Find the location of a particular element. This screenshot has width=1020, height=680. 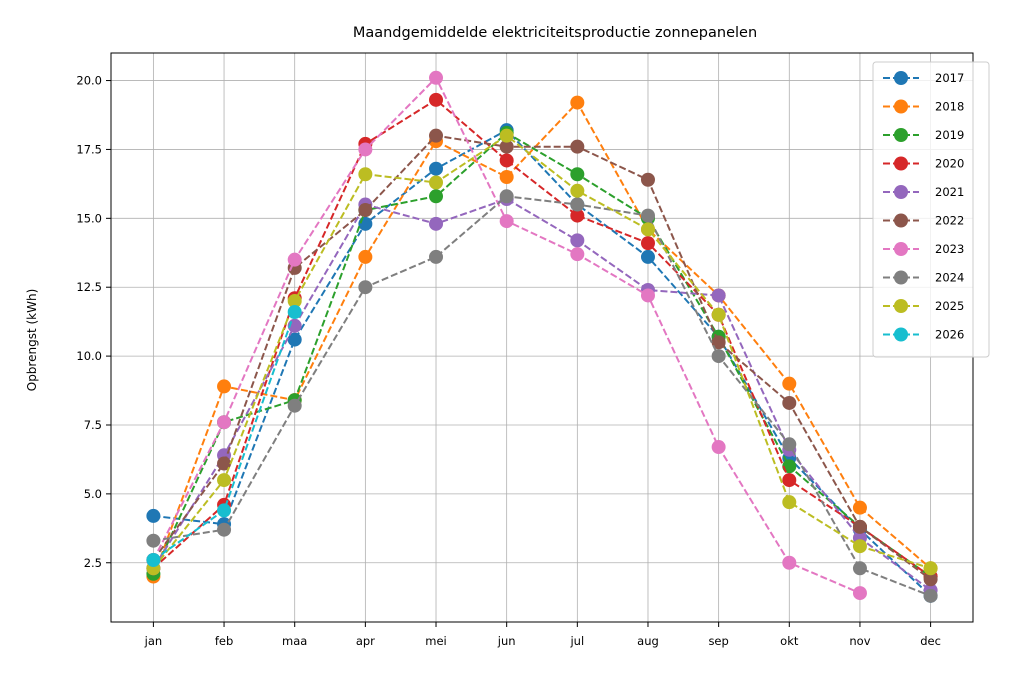

x-tick-label: dec is located at coordinates (930, 641).